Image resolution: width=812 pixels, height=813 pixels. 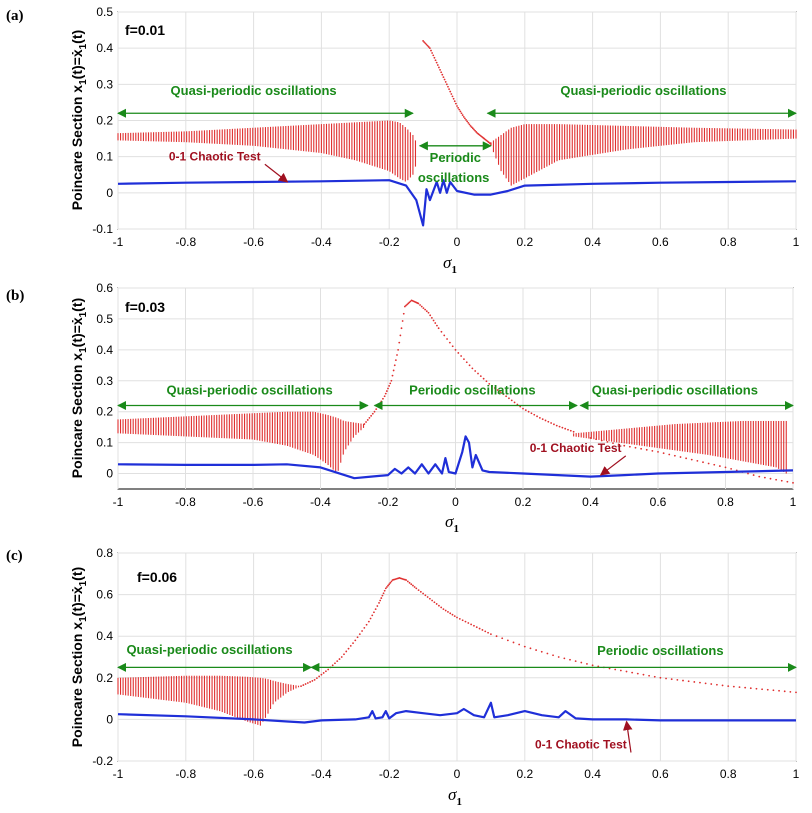 What do you see at coordinates (104, 157) in the screenshot?
I see `y-tick-label: 0.1` at bounding box center [104, 157].